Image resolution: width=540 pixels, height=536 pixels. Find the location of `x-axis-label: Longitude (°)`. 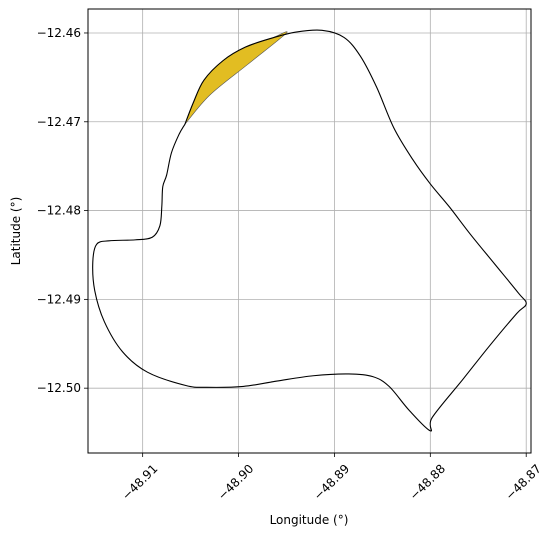

x-axis-label: Longitude (°) is located at coordinates (309, 520).